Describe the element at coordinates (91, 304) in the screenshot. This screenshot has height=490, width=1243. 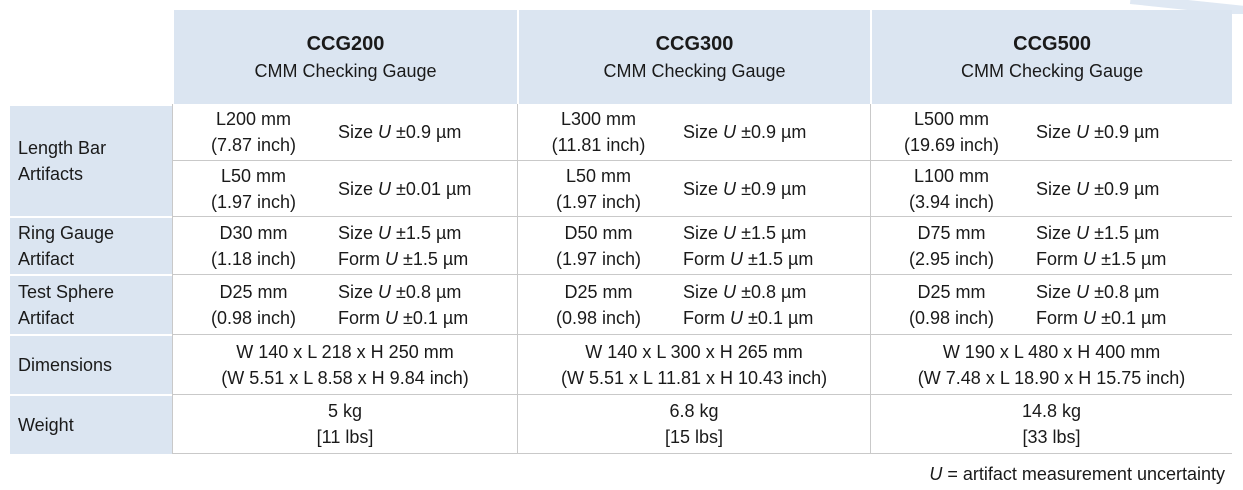
I see `row-label-test-sphere: Test Sphere Artifact` at that location.